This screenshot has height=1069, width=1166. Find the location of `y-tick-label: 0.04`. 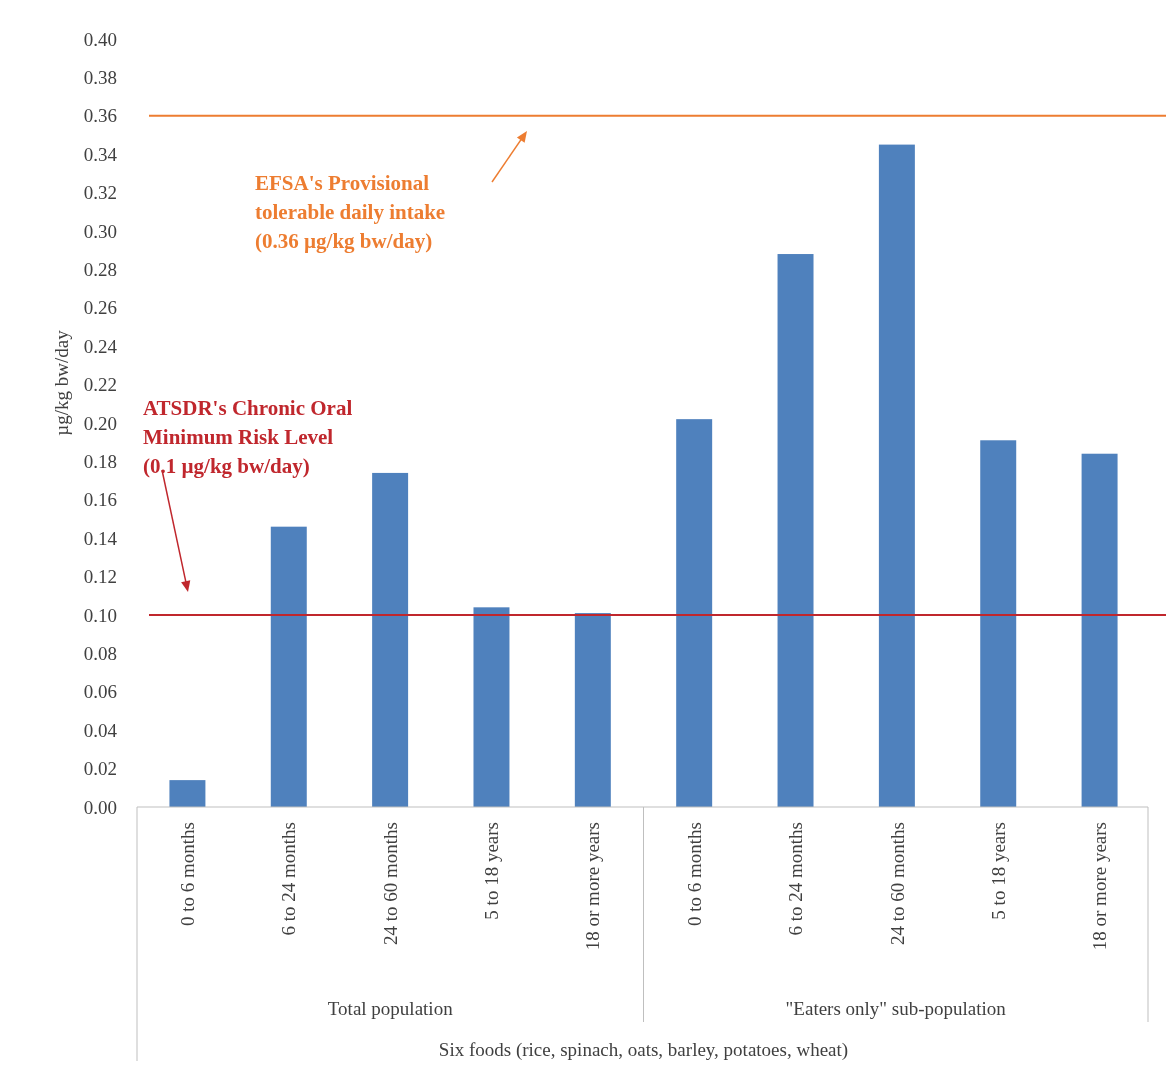

y-tick-label: 0.04 is located at coordinates (100, 730).